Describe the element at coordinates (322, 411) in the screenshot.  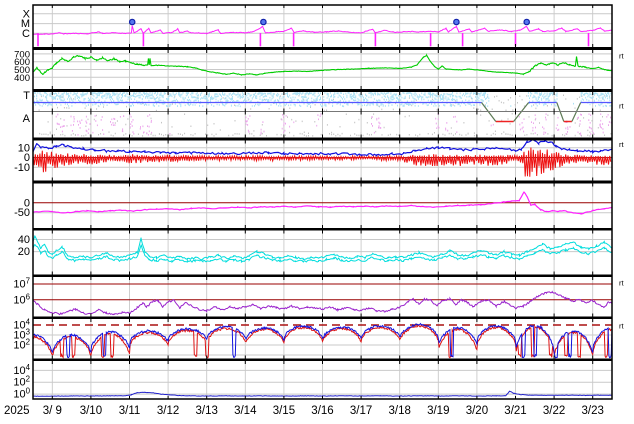
I see `x-axis-date-label: 3/16` at that location.